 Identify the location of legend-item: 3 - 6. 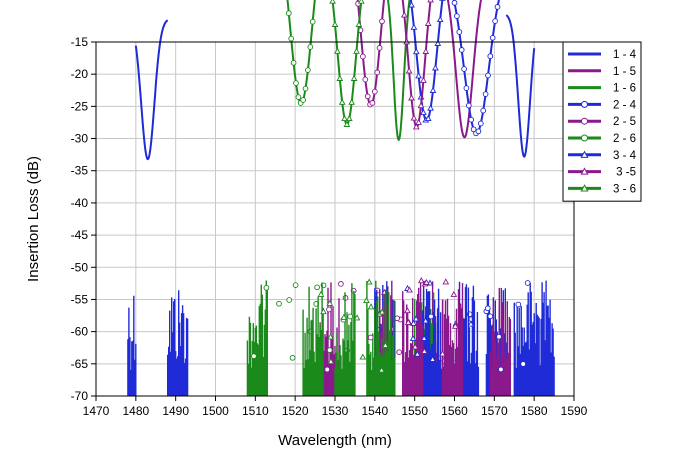
(602, 189).